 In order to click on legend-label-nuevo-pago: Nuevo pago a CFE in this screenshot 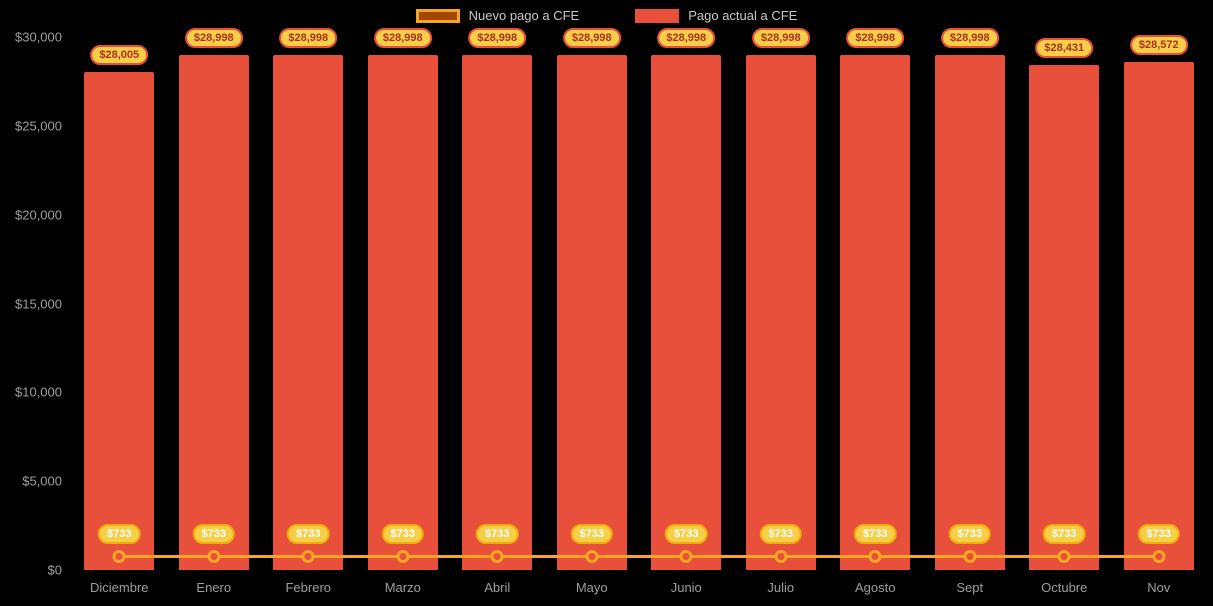, I will do `click(524, 15)`.